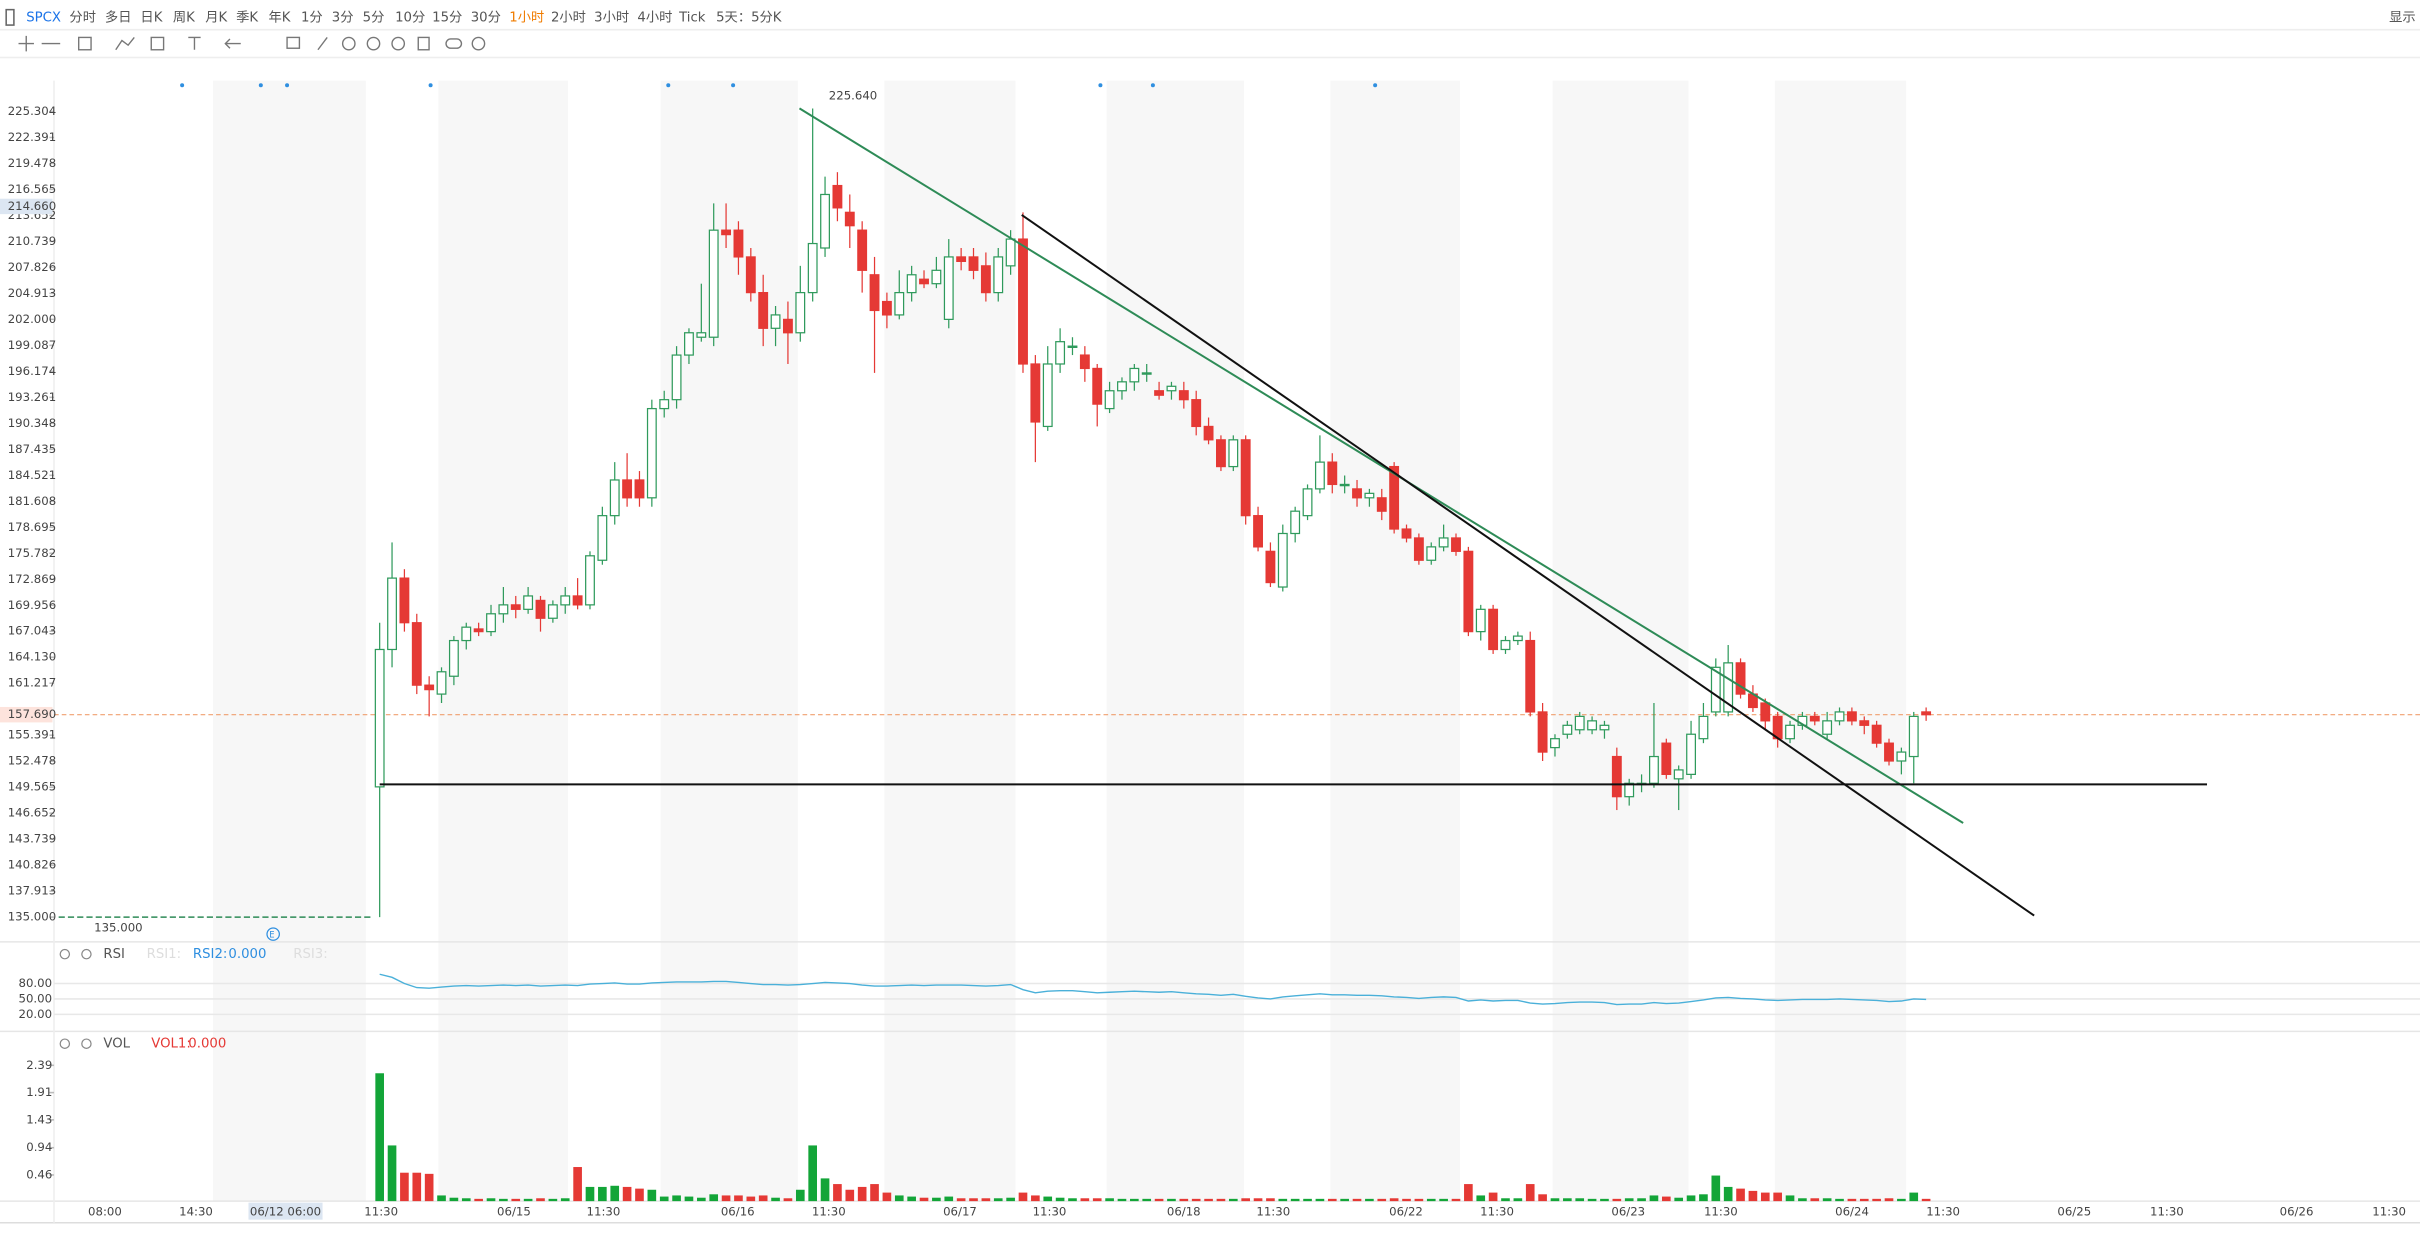  What do you see at coordinates (184, 17) in the screenshot?
I see `period-button: 周K` at bounding box center [184, 17].